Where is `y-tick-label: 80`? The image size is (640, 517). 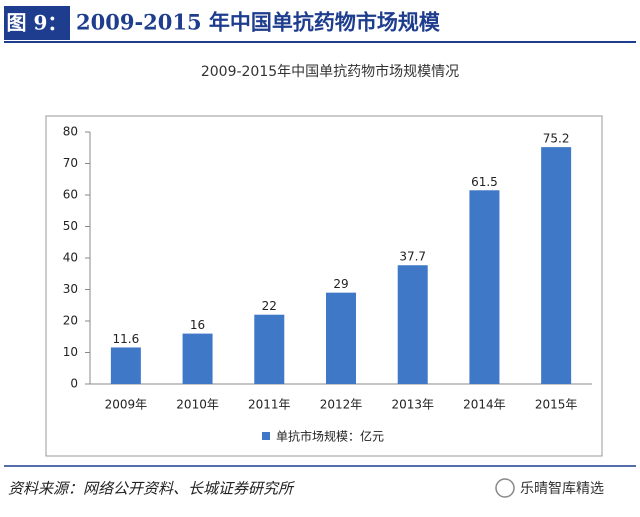 y-tick-label: 80 is located at coordinates (70, 132).